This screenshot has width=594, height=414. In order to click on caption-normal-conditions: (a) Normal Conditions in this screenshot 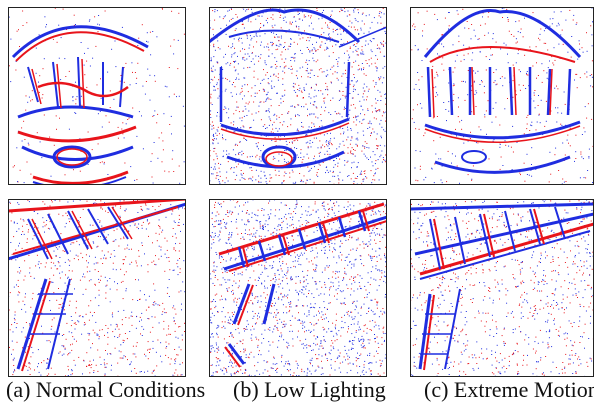, I will do `click(106, 389)`.